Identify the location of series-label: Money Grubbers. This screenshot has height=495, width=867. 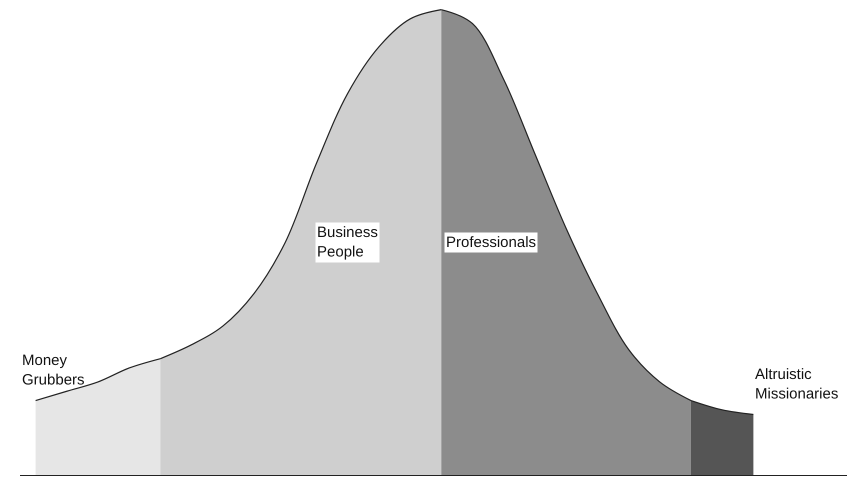
(53, 370).